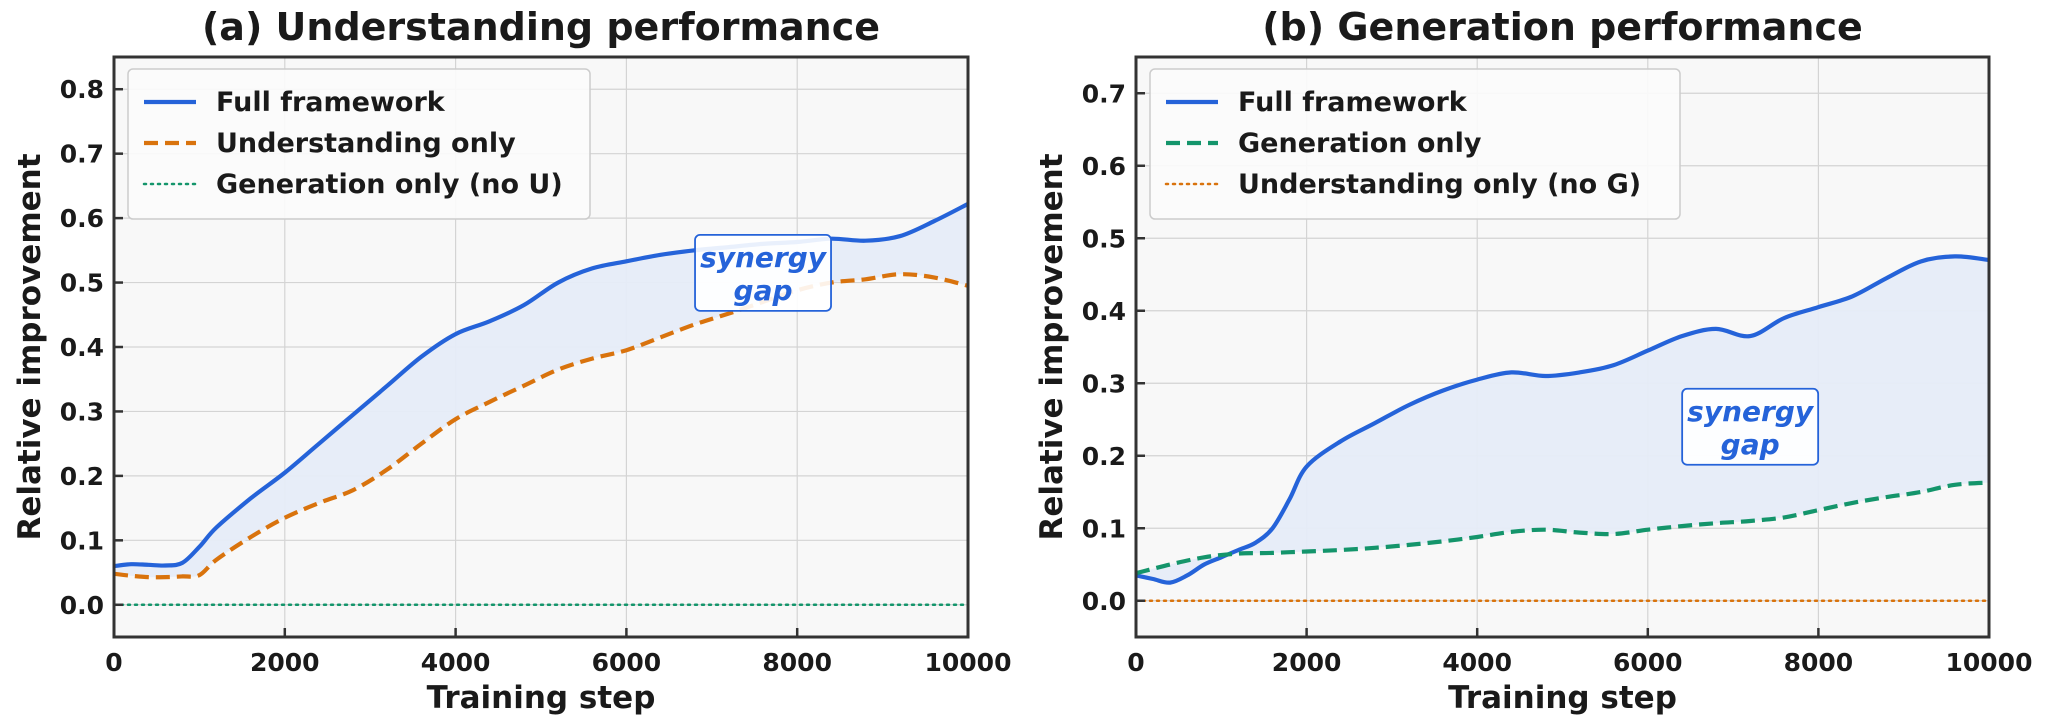 This screenshot has height=728, width=2054. I want to click on legend-label: Understanding only (no G), so click(1439, 184).